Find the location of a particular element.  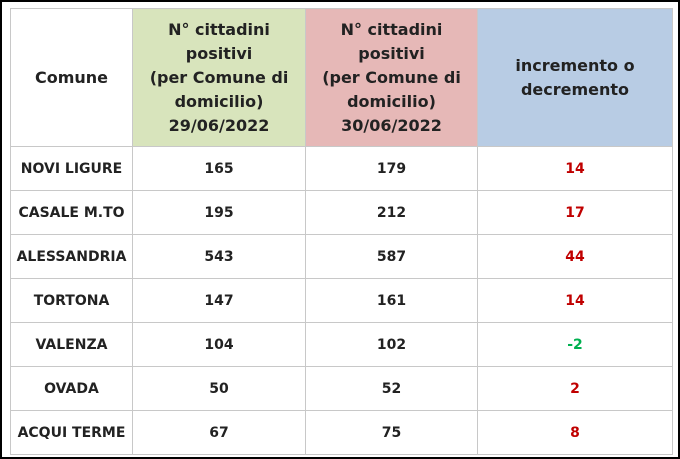

cell: 212 is located at coordinates (391, 212).